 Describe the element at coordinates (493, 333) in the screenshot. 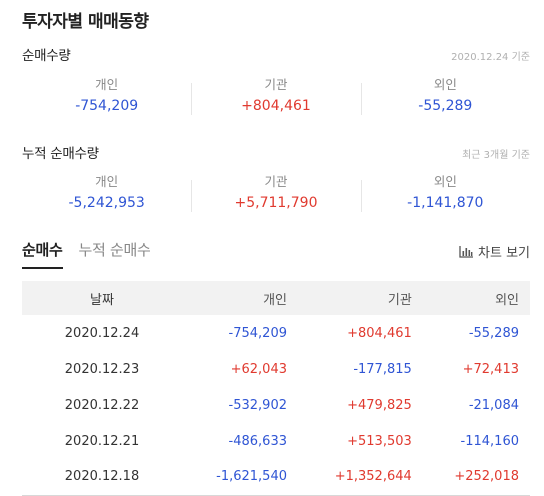

I see `row-foreign: -55,289` at that location.